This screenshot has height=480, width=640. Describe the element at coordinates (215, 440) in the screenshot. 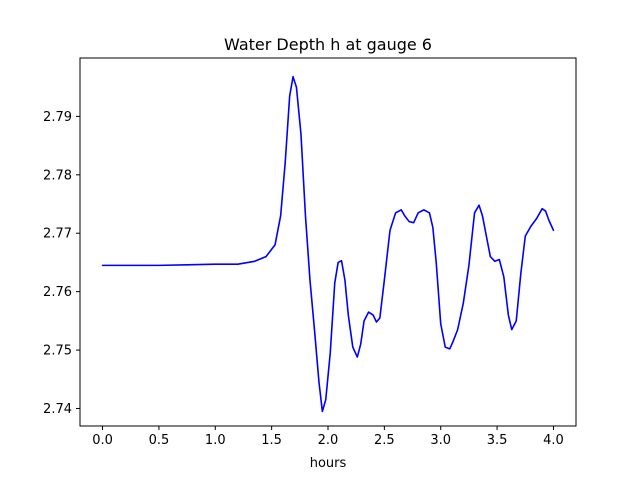

I see `x-tick-label: 1.0` at that location.